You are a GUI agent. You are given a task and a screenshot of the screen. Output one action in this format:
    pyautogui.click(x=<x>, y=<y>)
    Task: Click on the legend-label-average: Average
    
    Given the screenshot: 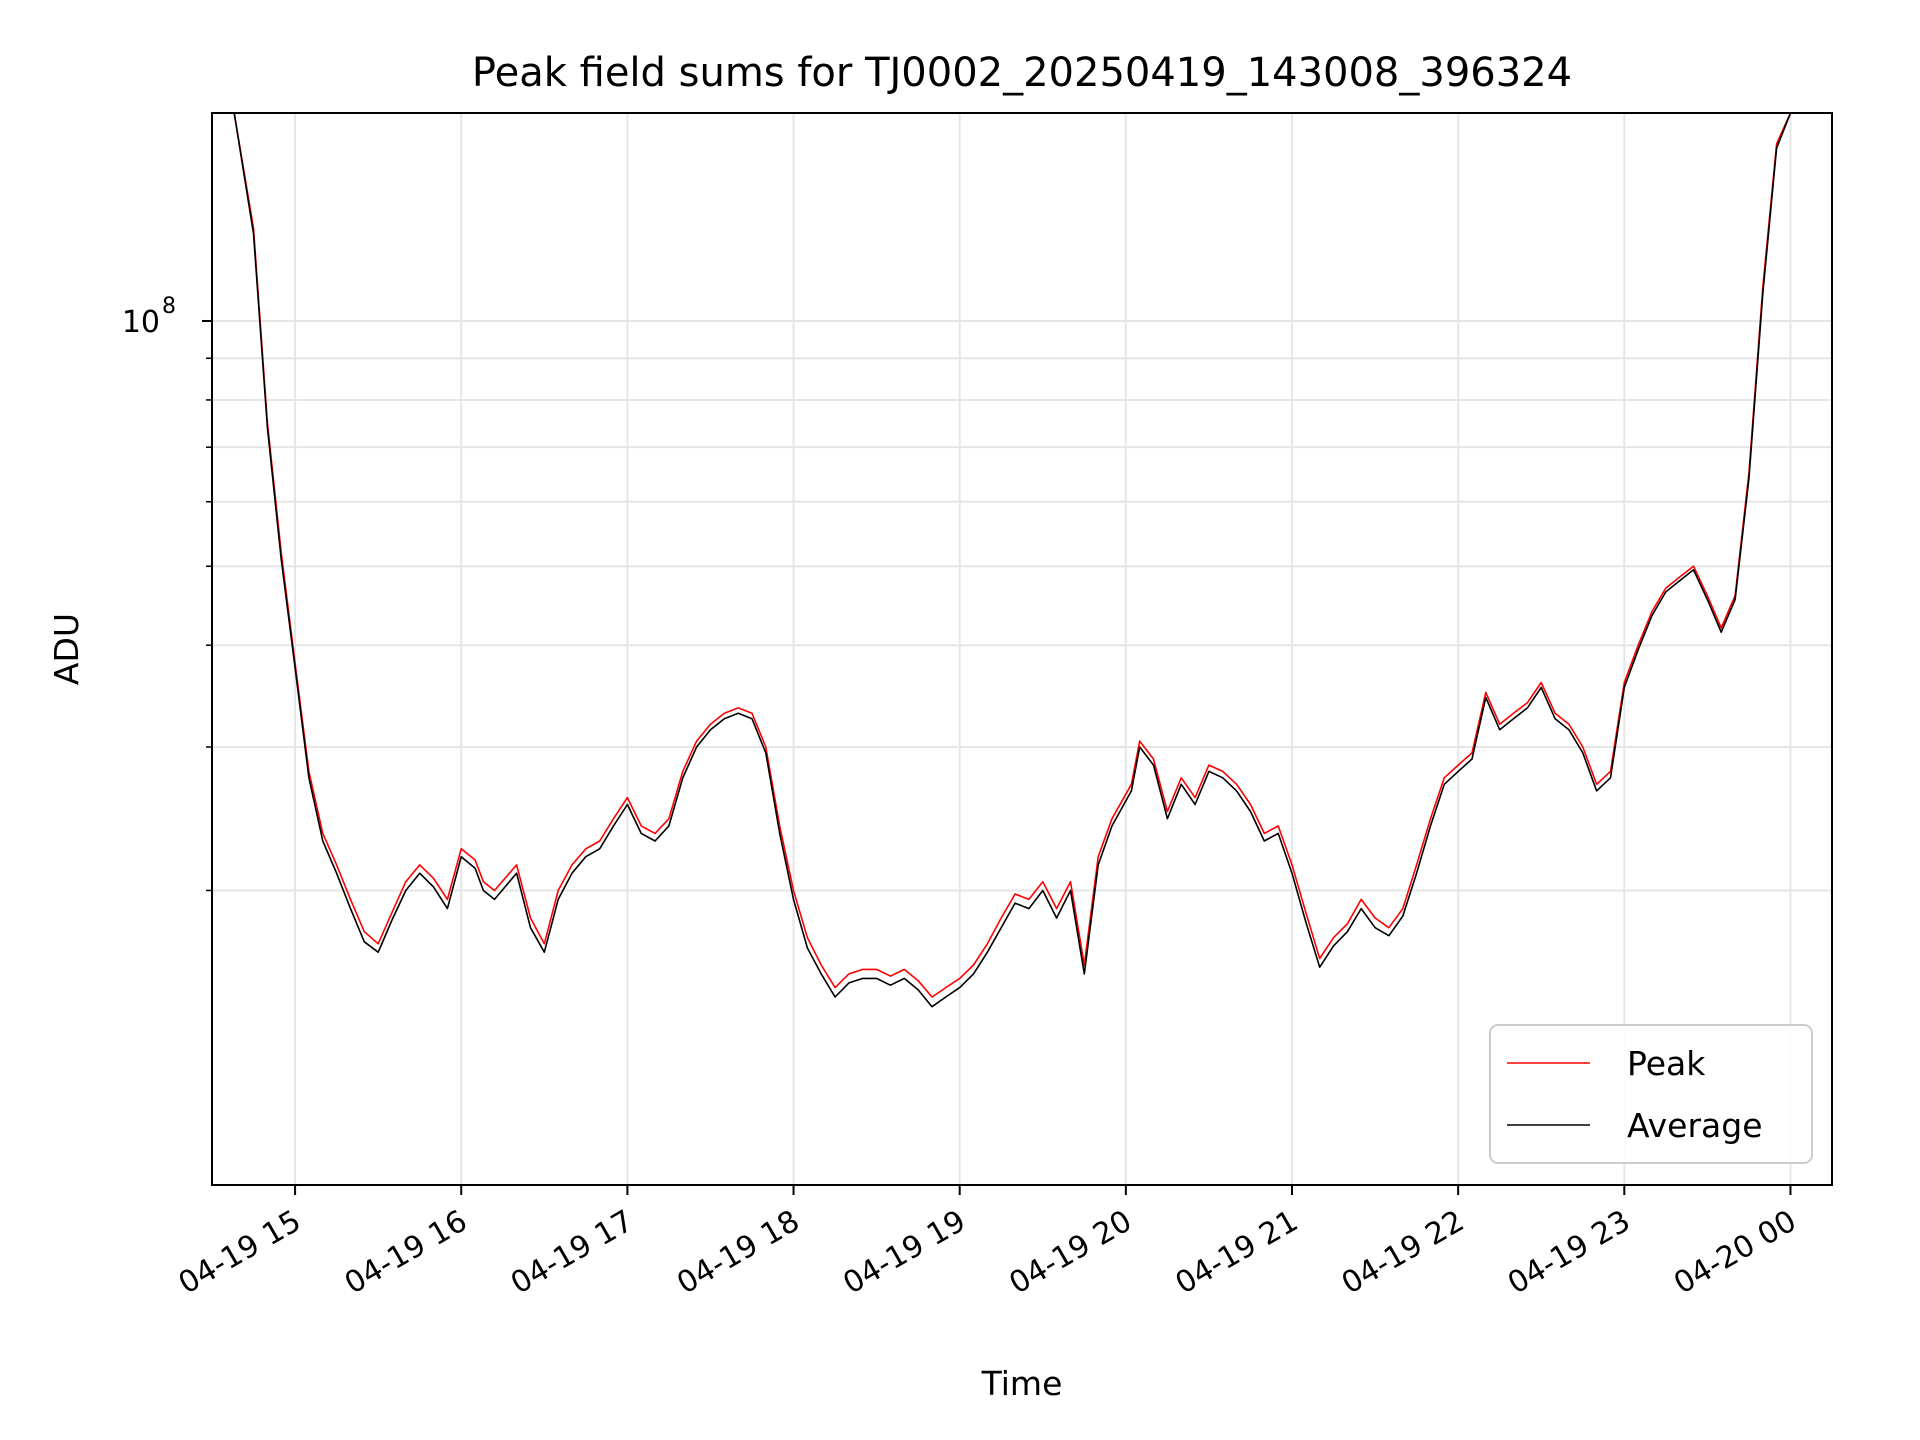 What is the action you would take?
    pyautogui.click(x=1695, y=1125)
    